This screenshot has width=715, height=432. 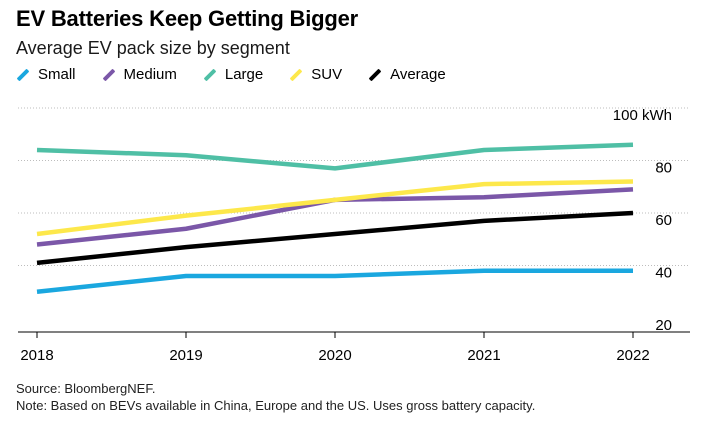 What do you see at coordinates (86, 388) in the screenshot?
I see `source-note: Source: BloombergNEF.` at bounding box center [86, 388].